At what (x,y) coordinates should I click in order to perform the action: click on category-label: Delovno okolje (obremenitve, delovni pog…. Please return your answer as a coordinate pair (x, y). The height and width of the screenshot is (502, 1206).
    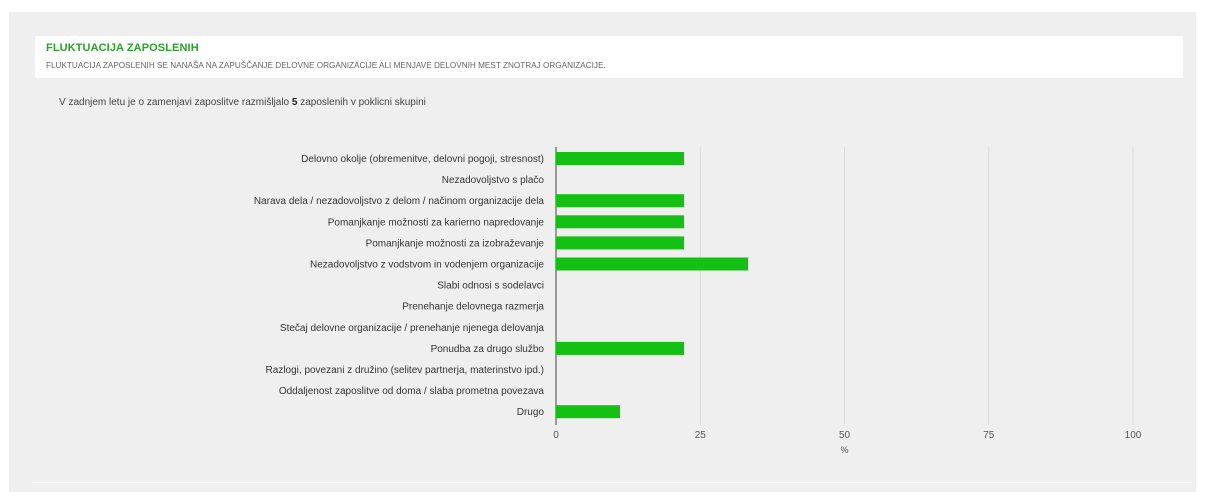
    Looking at the image, I should click on (422, 159).